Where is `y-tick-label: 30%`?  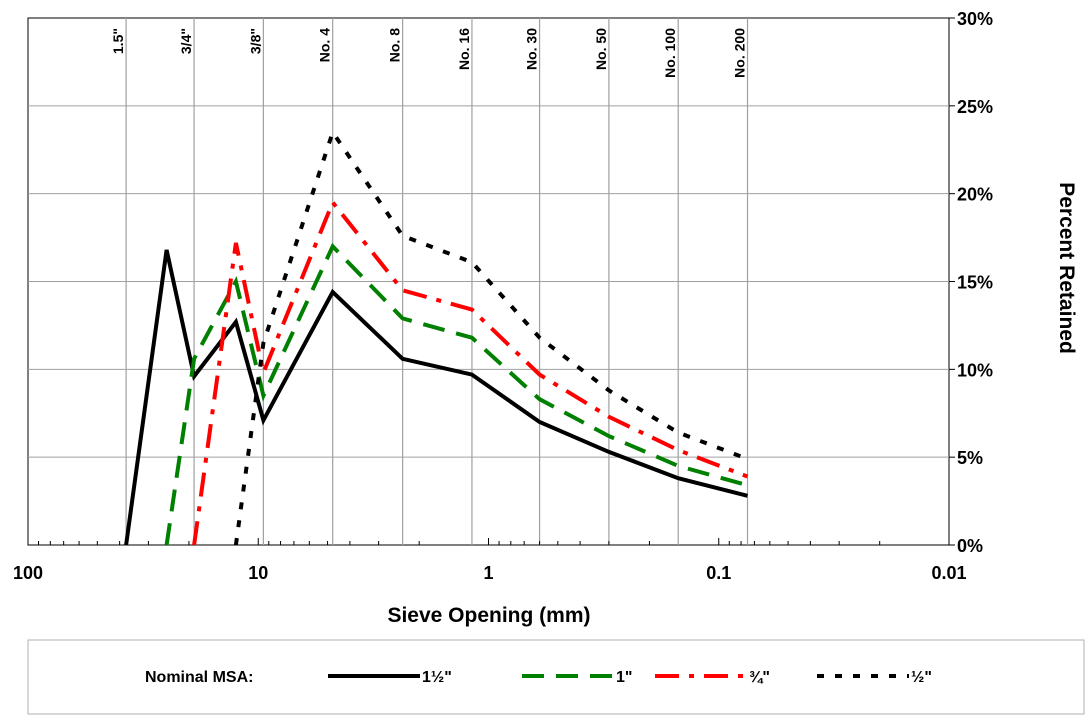
y-tick-label: 30% is located at coordinates (975, 19).